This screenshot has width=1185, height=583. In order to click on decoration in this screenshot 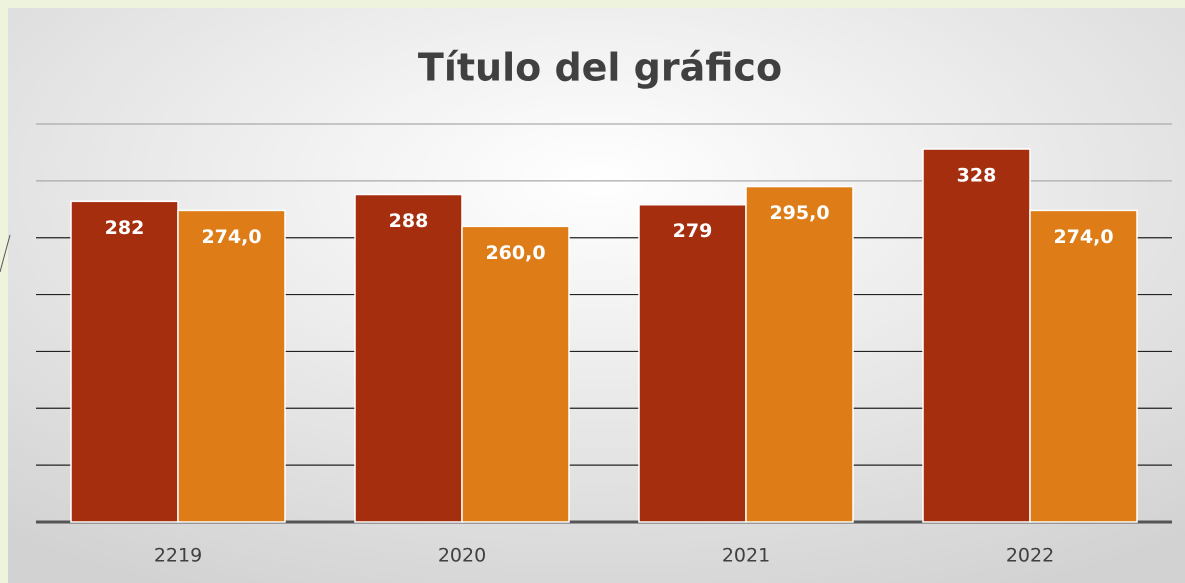, I will do `click(5, 253)`.